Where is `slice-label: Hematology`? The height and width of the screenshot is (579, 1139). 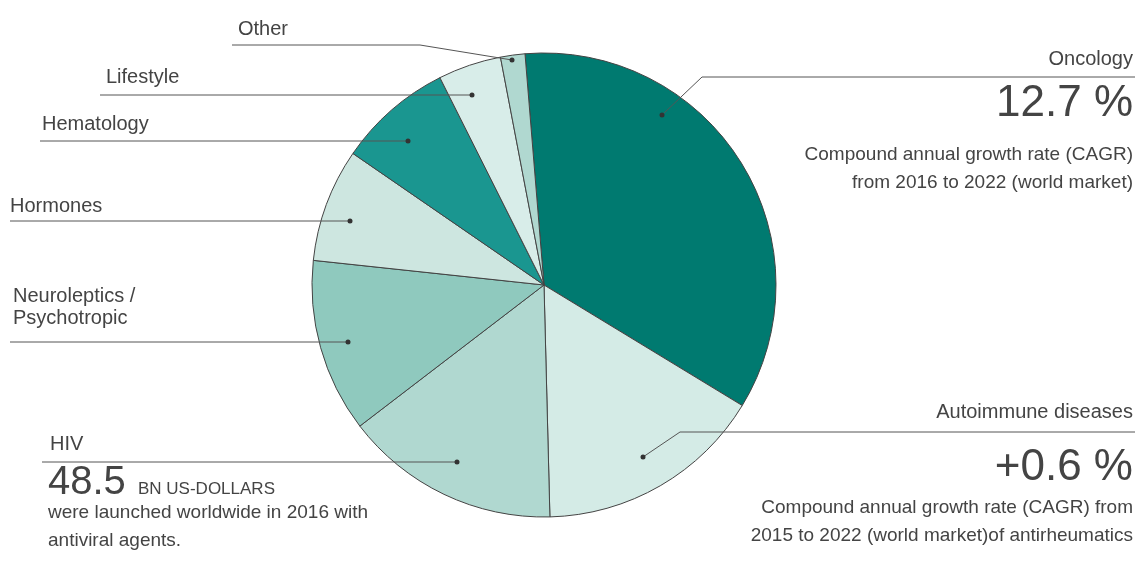 slice-label: Hematology is located at coordinates (95, 123).